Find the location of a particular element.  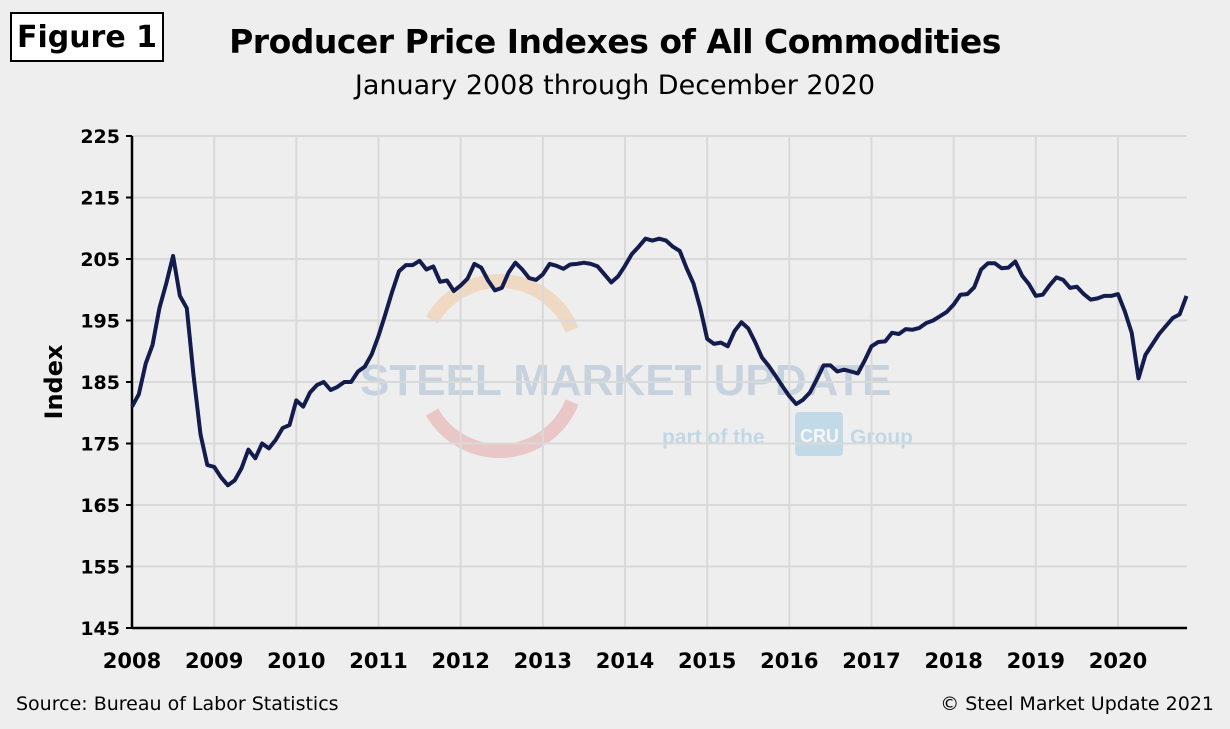

x-tick-label: 2019 is located at coordinates (1036, 661).